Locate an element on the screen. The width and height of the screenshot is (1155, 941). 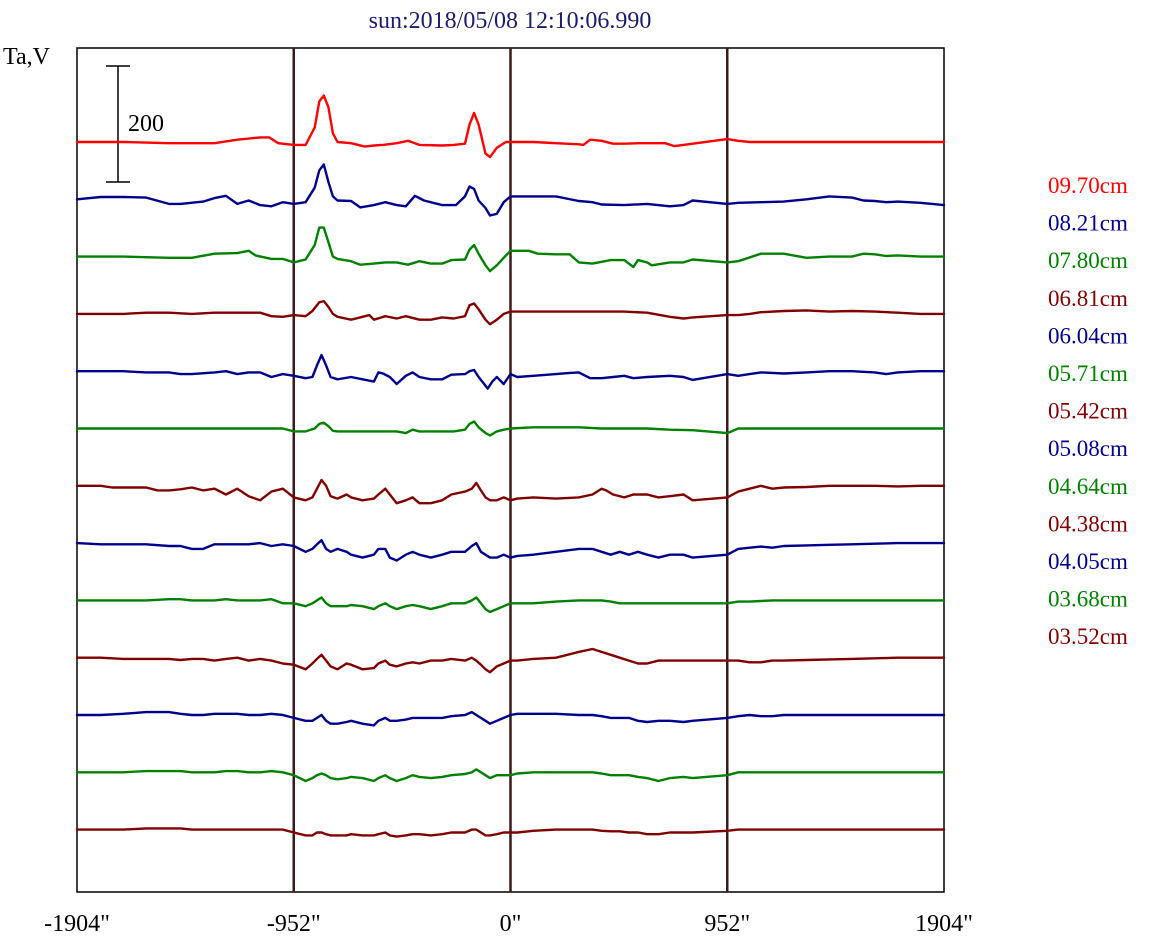
x-tick-label-1: -952" is located at coordinates (294, 924).